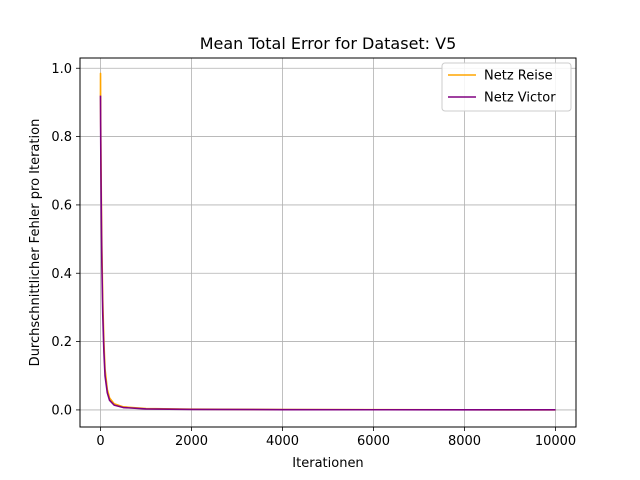  I want to click on x-tick-label: 2000, so click(191, 441).